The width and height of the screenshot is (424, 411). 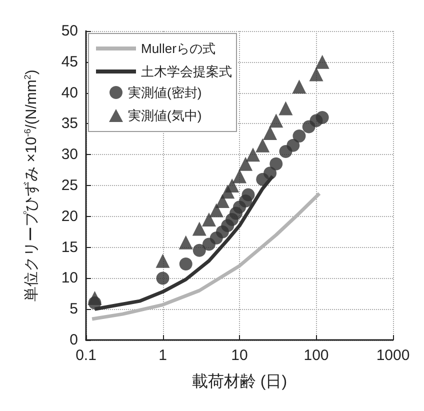 What do you see at coordinates (165, 92) in the screenshot?
I see `legend-label: 実測値(密封)` at bounding box center [165, 92].